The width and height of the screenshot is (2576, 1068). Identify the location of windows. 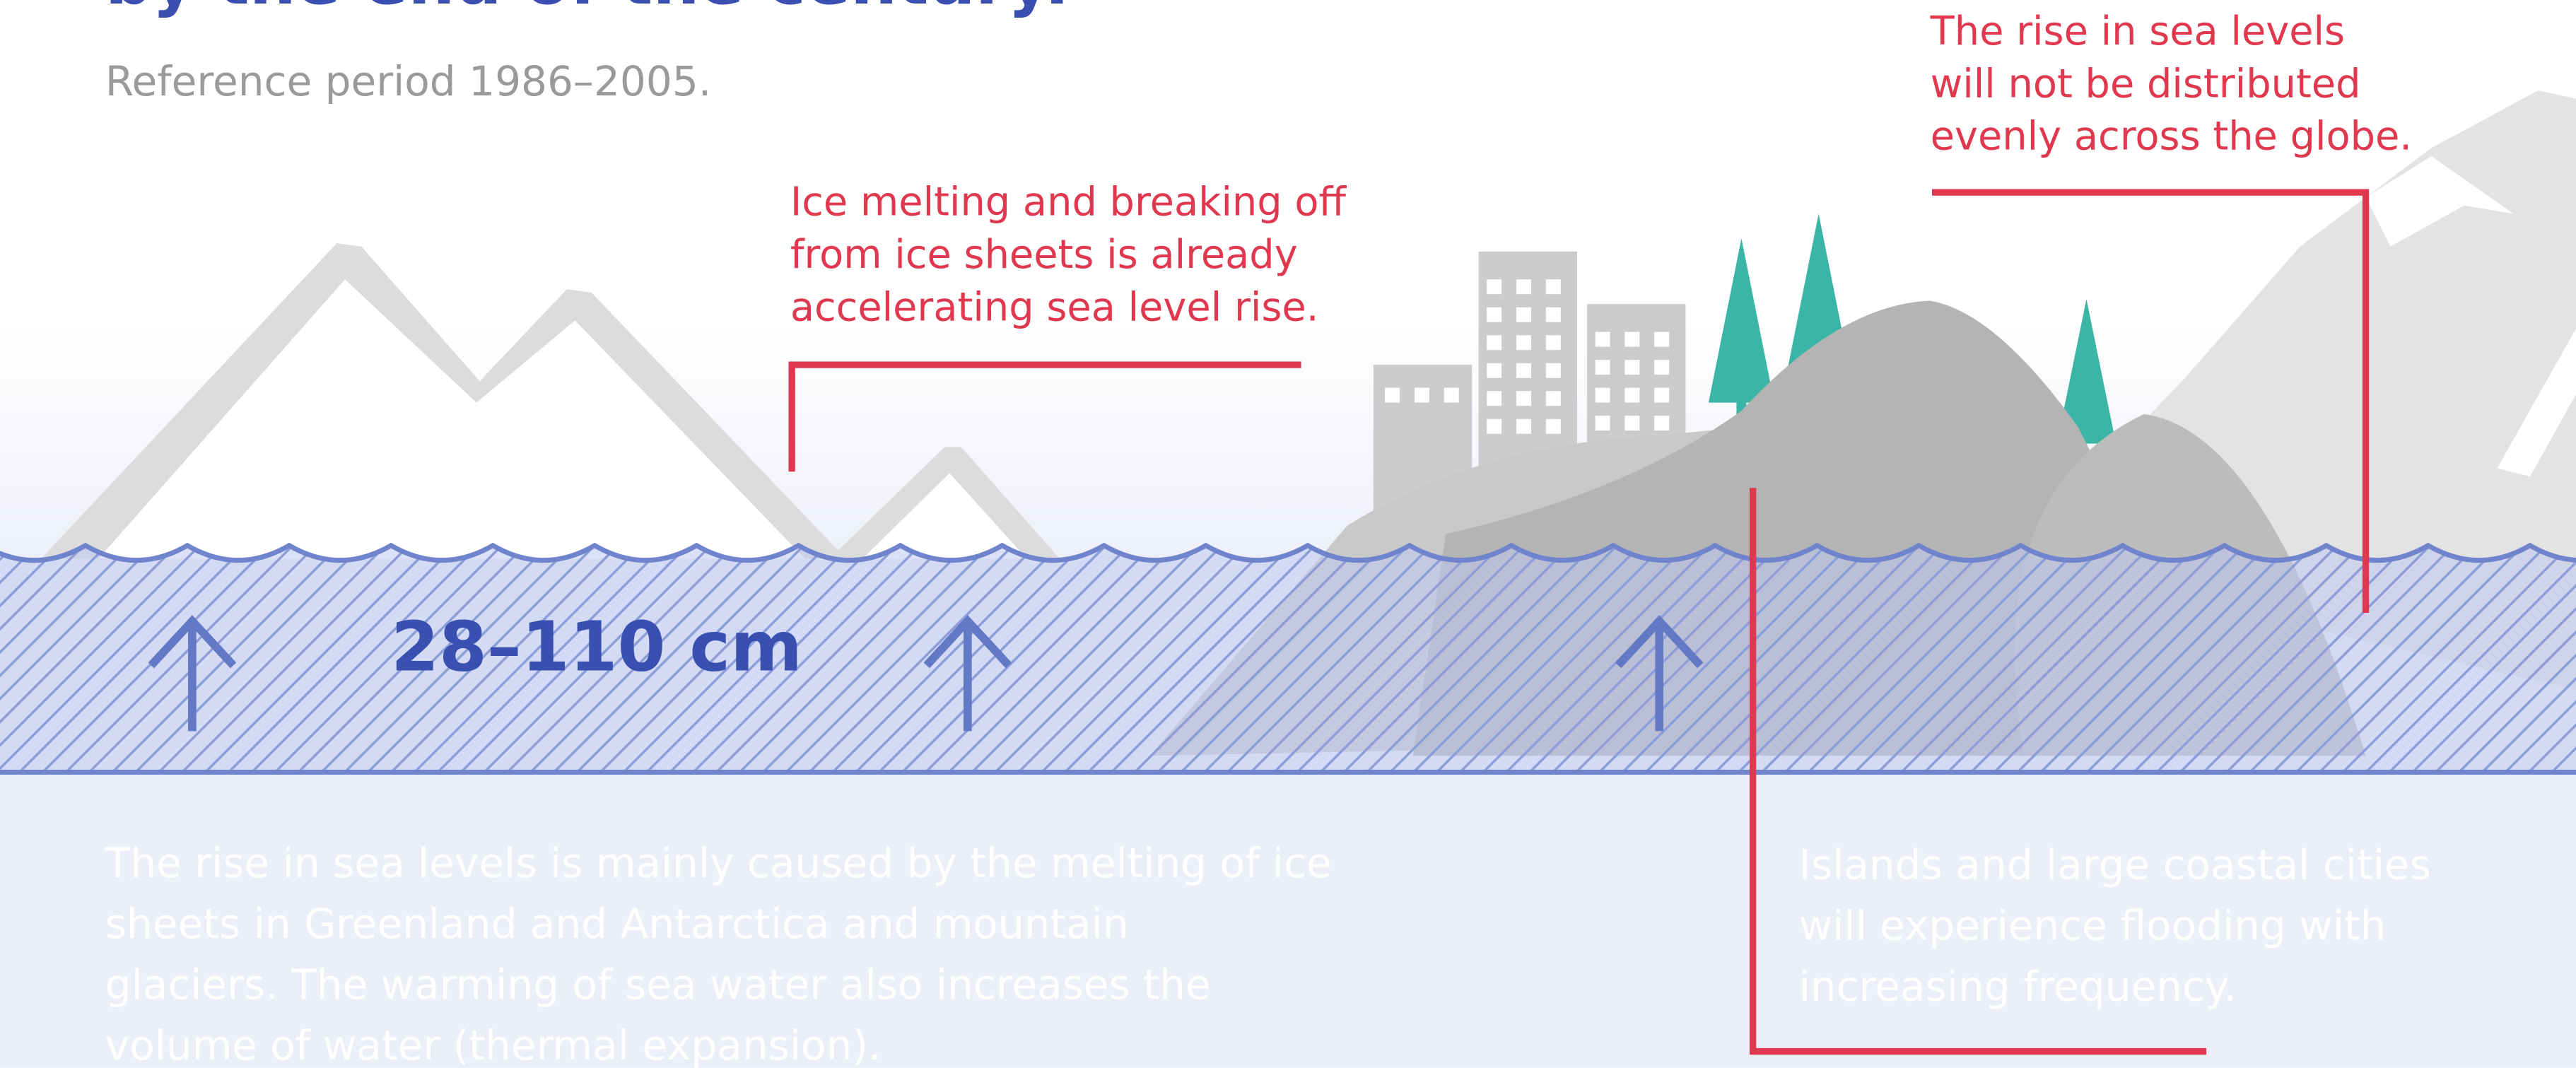
(1528, 356).